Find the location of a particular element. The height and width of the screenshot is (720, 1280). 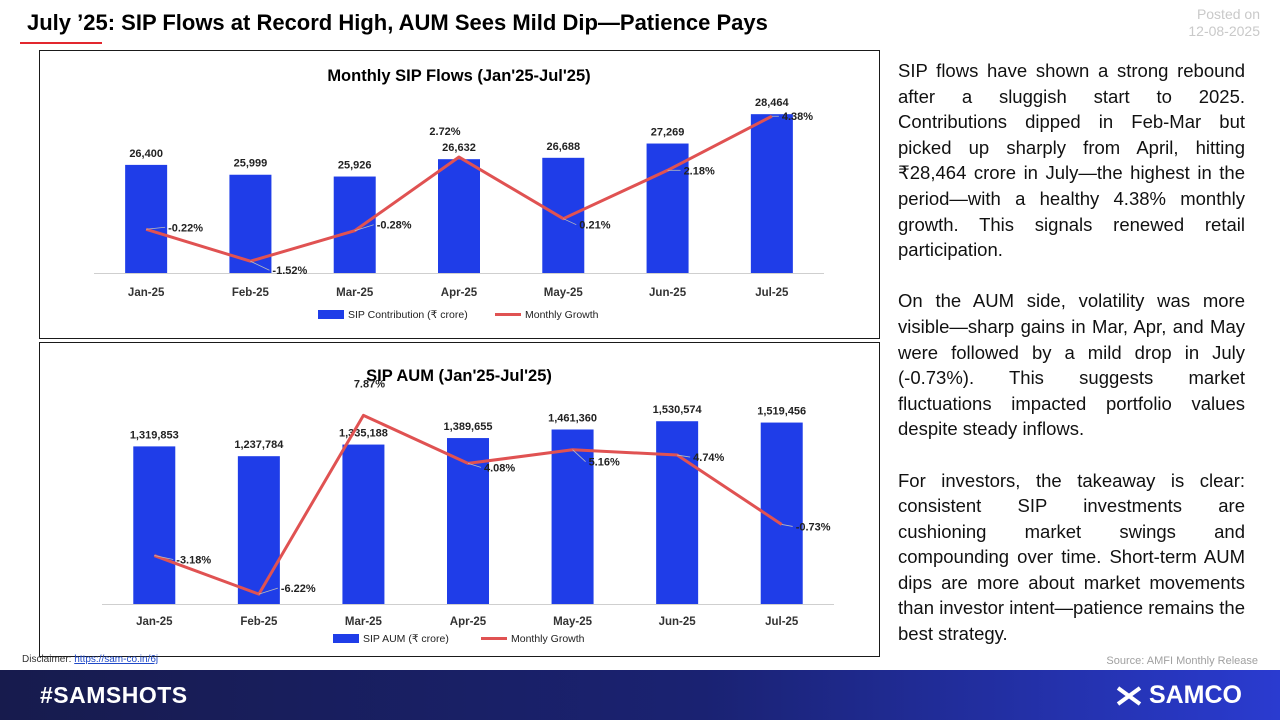

disclaimer-link: https://sam-co.in/6j is located at coordinates (116, 659).